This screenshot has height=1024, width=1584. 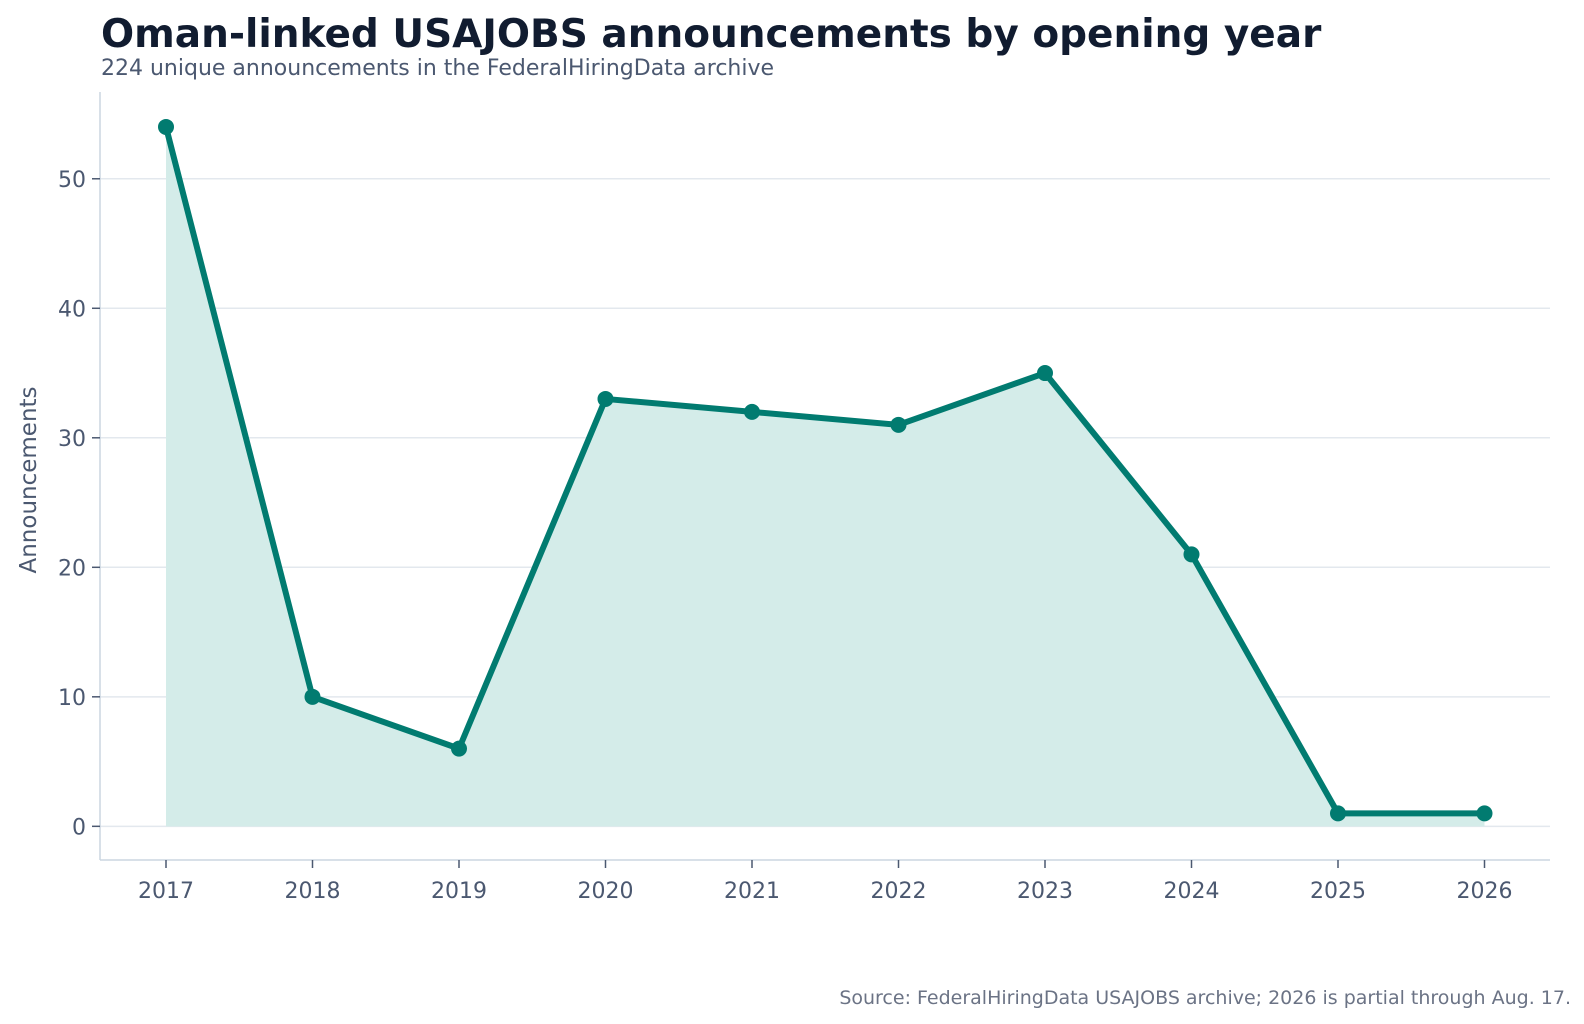 I want to click on x-tick-label: 2026, so click(x=1485, y=891).